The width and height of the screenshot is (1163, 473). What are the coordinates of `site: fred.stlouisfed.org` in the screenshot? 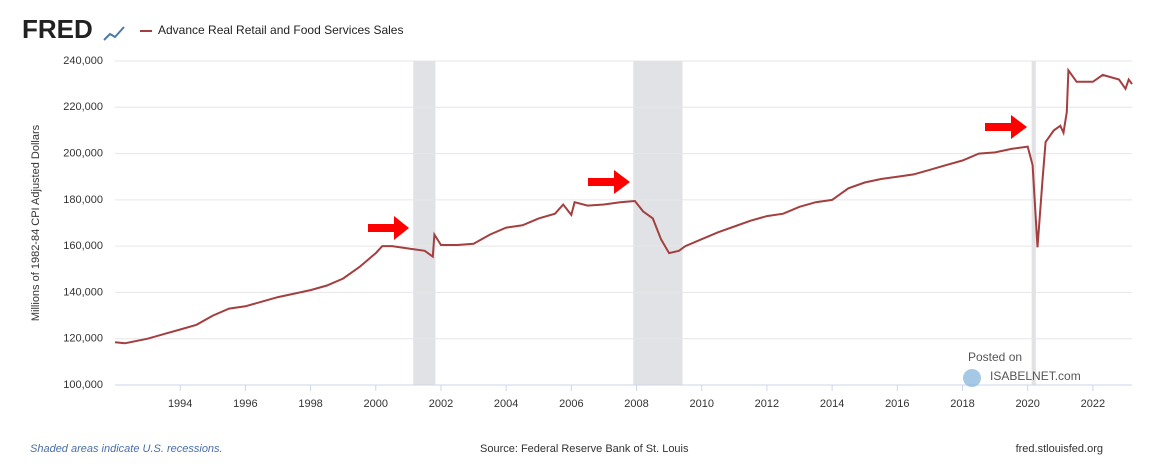 It's located at (1059, 449).